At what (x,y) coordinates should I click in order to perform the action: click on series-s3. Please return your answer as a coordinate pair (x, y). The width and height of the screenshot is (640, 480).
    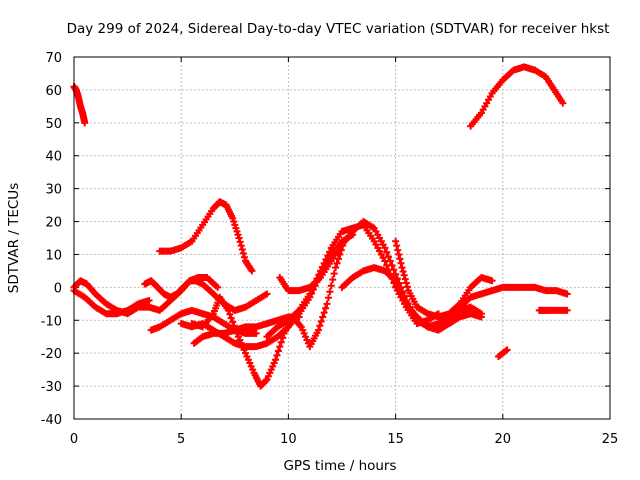
    Looking at the image, I should click on (111, 302).